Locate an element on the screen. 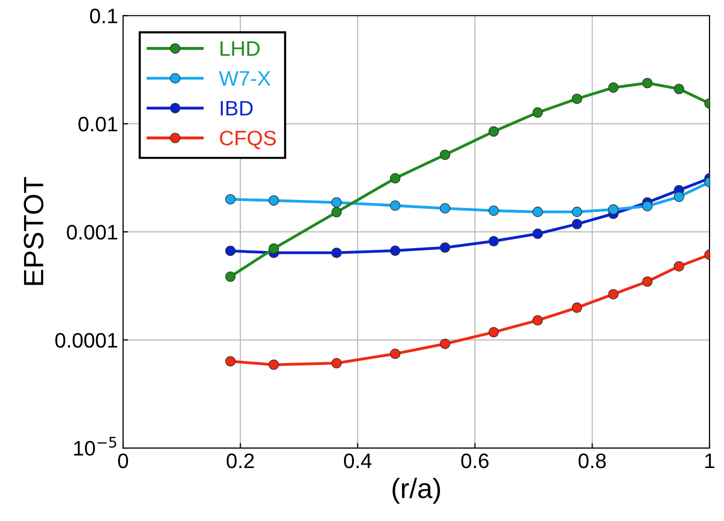  x-tick-label: 1 is located at coordinates (709, 461).